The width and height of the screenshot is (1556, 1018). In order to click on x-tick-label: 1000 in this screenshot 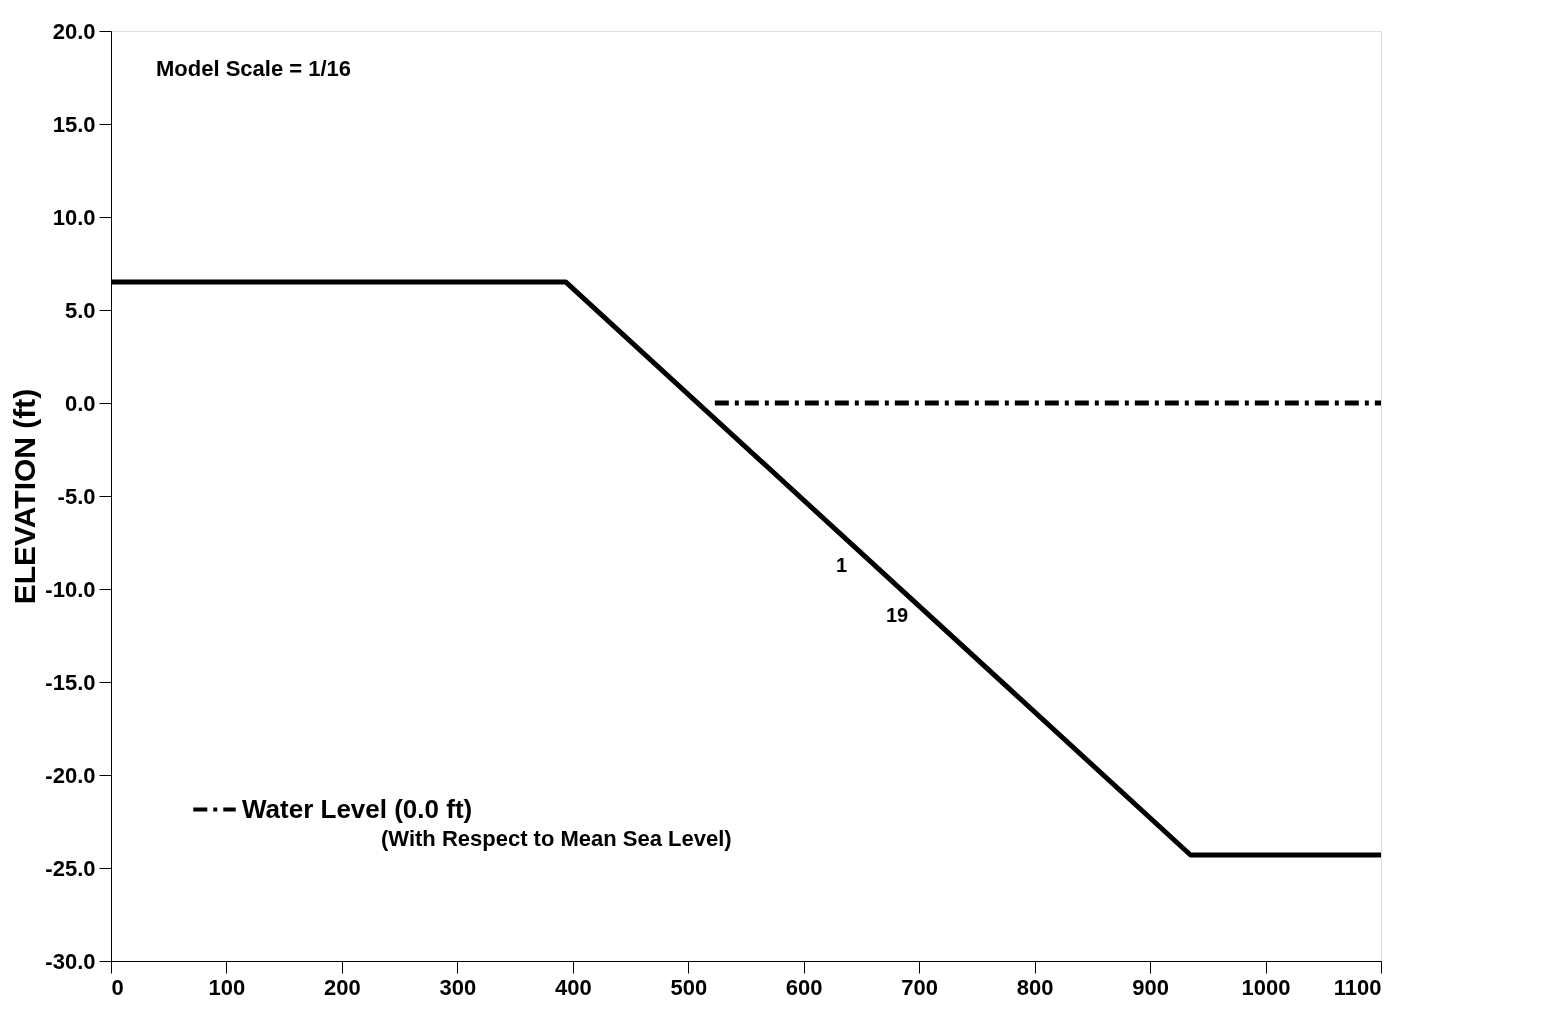, I will do `click(1266, 987)`.